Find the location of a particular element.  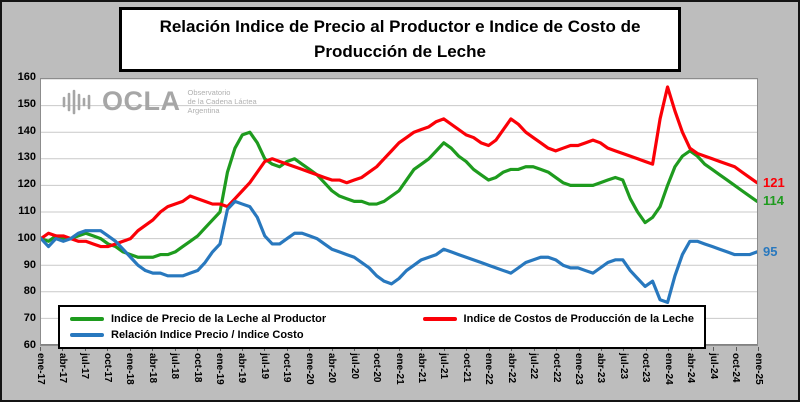

x-tick-label-abr-17: abr-17 is located at coordinates (62, 368).